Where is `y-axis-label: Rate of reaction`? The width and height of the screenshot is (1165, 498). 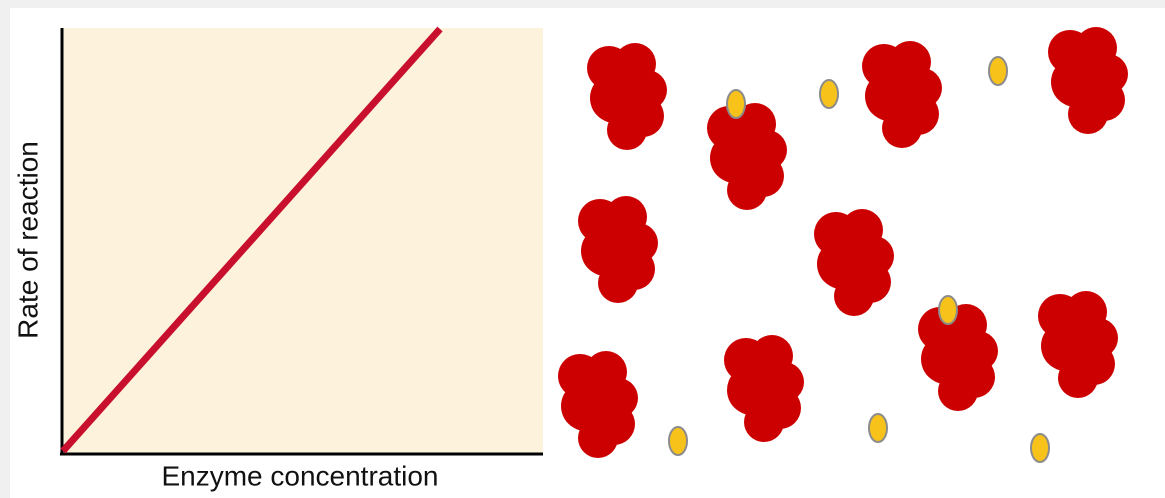
y-axis-label: Rate of reaction is located at coordinates (27, 240).